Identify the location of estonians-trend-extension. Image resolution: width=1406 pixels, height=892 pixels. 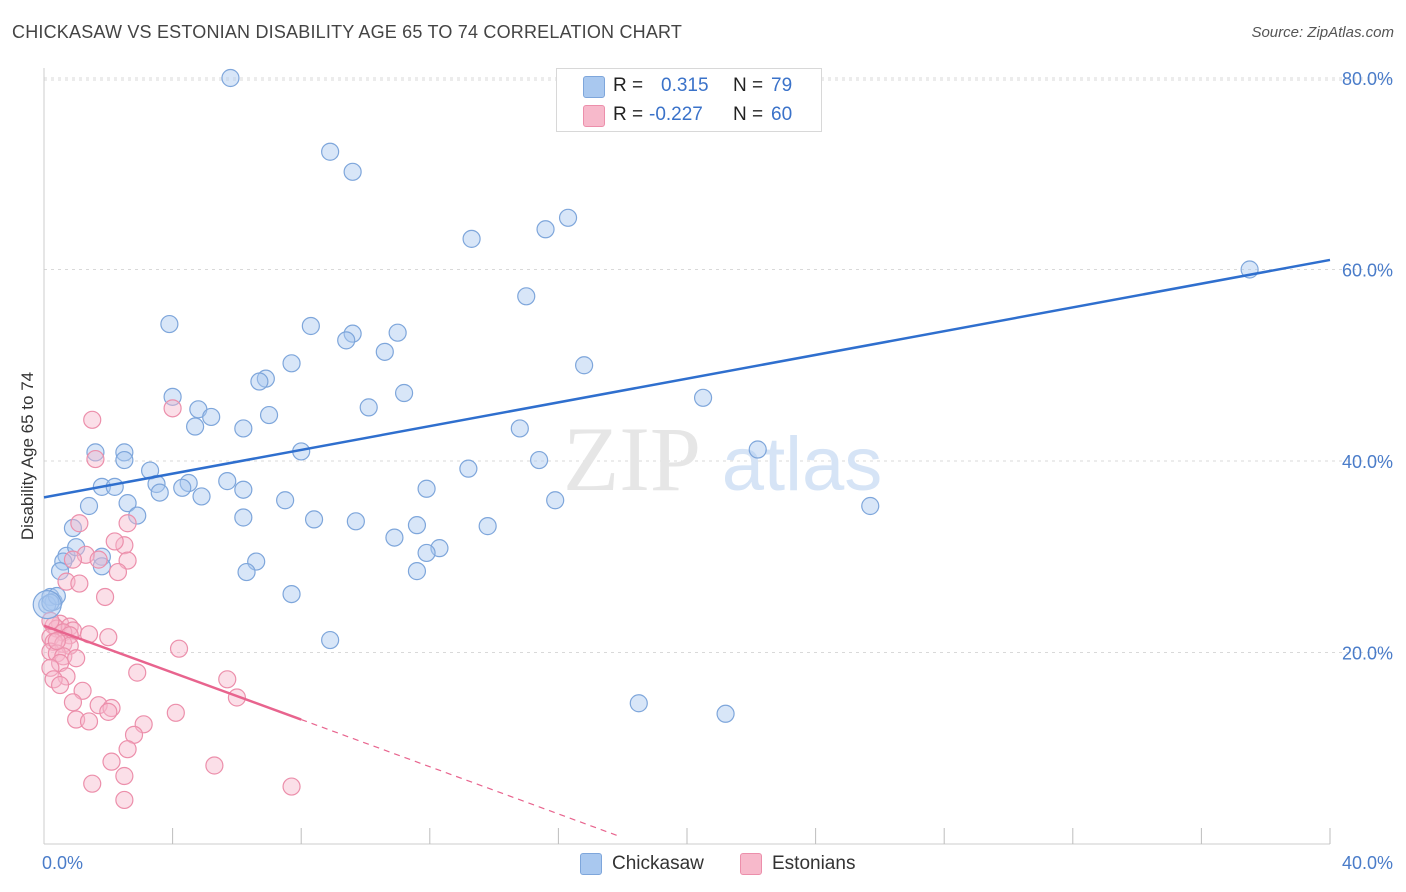
(460, 777).